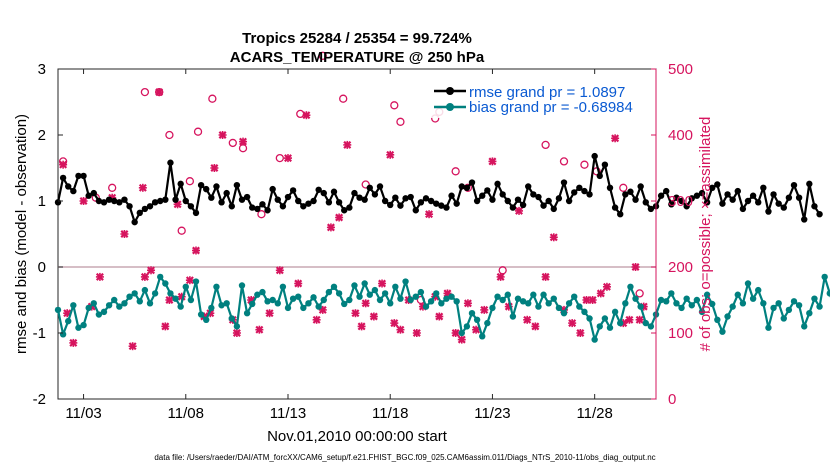 The image size is (830, 470). What do you see at coordinates (680, 267) in the screenshot?
I see `y-right-tick-label: 200` at bounding box center [680, 267].